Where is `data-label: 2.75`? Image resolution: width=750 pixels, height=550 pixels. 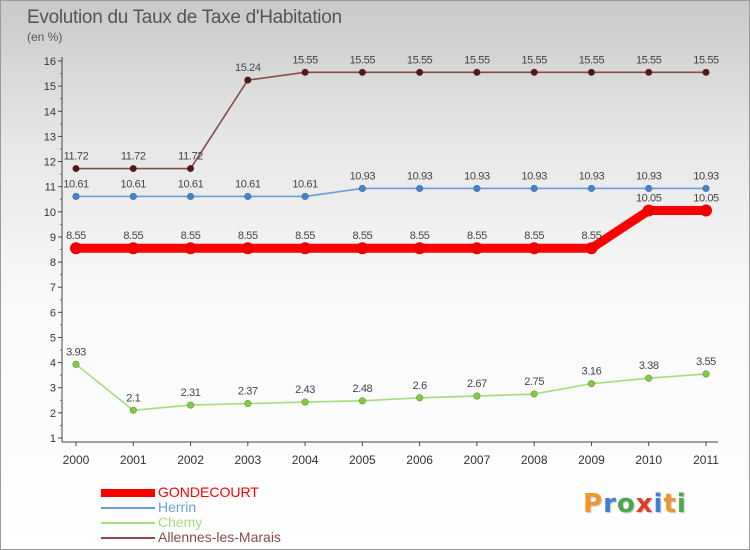
data-label: 2.75 is located at coordinates (534, 382).